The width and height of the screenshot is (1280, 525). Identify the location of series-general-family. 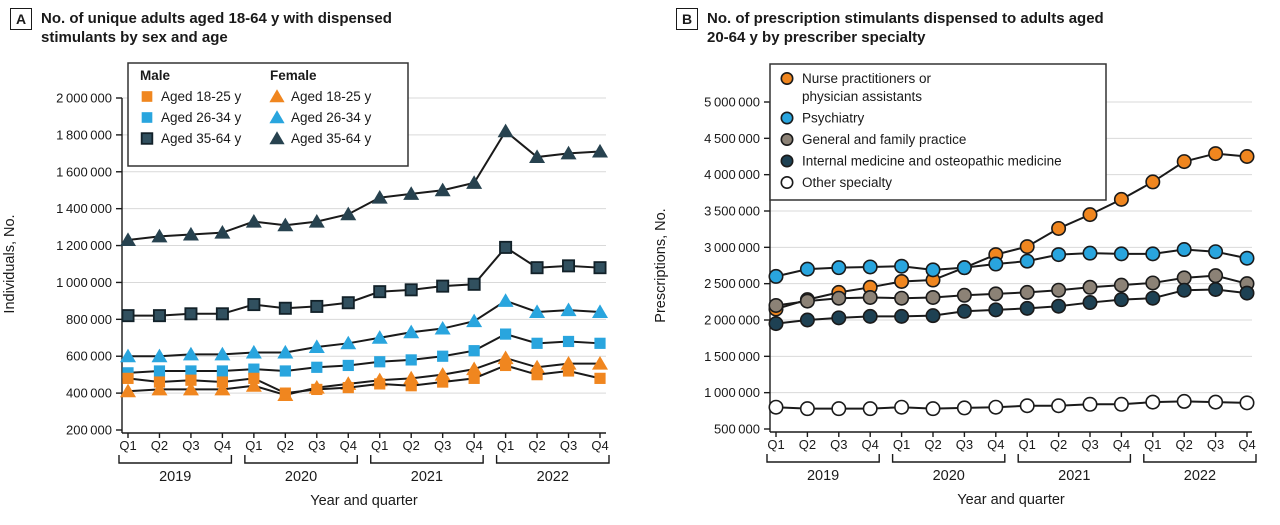
(1011, 290).